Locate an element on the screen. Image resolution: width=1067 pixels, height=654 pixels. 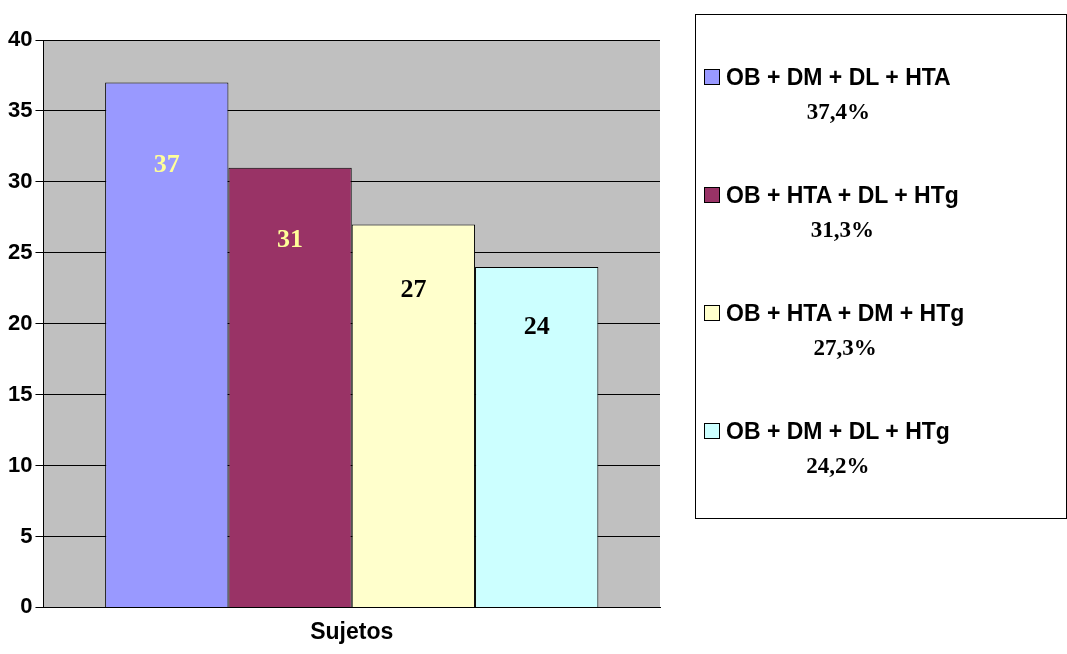
data-label: 37 is located at coordinates (166, 164).